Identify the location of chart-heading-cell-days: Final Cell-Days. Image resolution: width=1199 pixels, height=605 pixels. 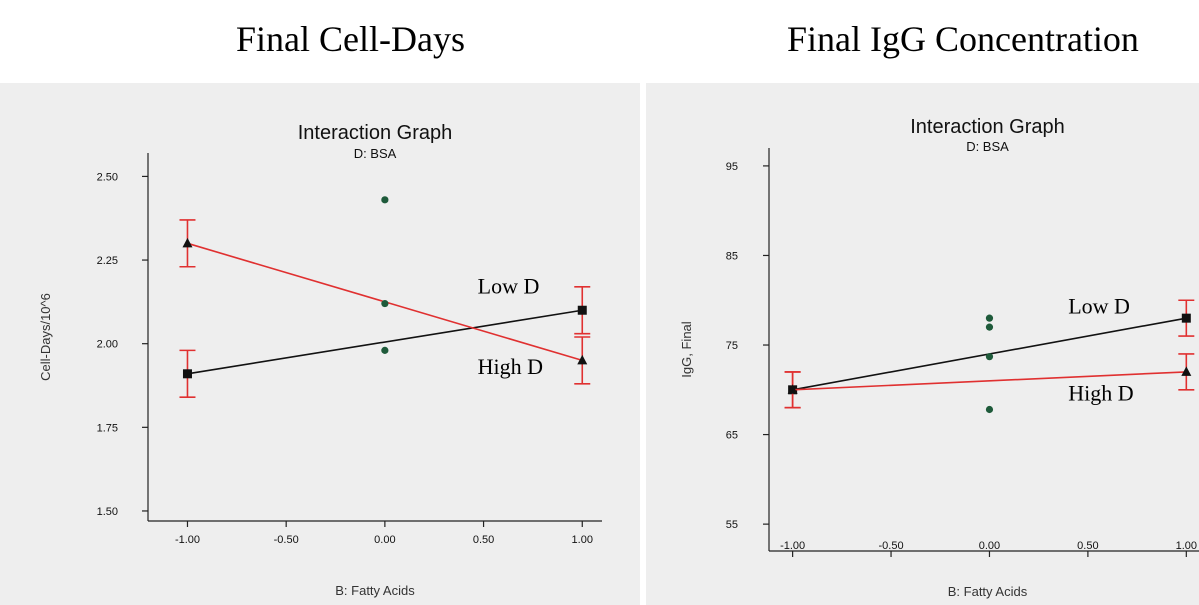
(350, 39).